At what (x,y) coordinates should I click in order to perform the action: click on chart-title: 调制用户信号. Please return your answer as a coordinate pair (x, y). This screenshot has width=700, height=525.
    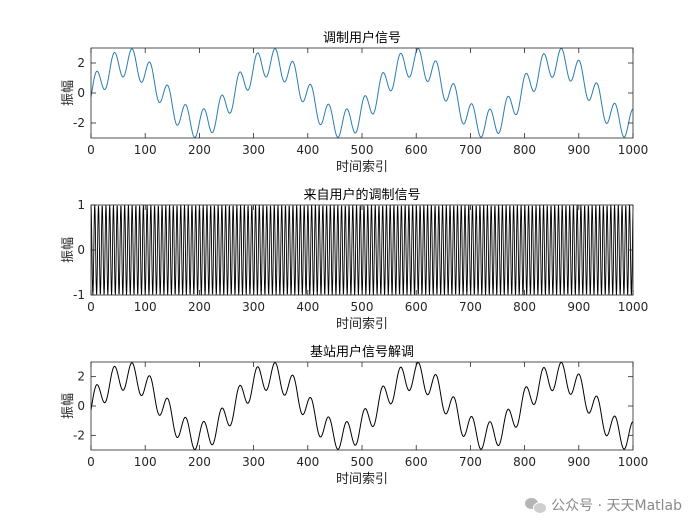
    Looking at the image, I should click on (362, 38).